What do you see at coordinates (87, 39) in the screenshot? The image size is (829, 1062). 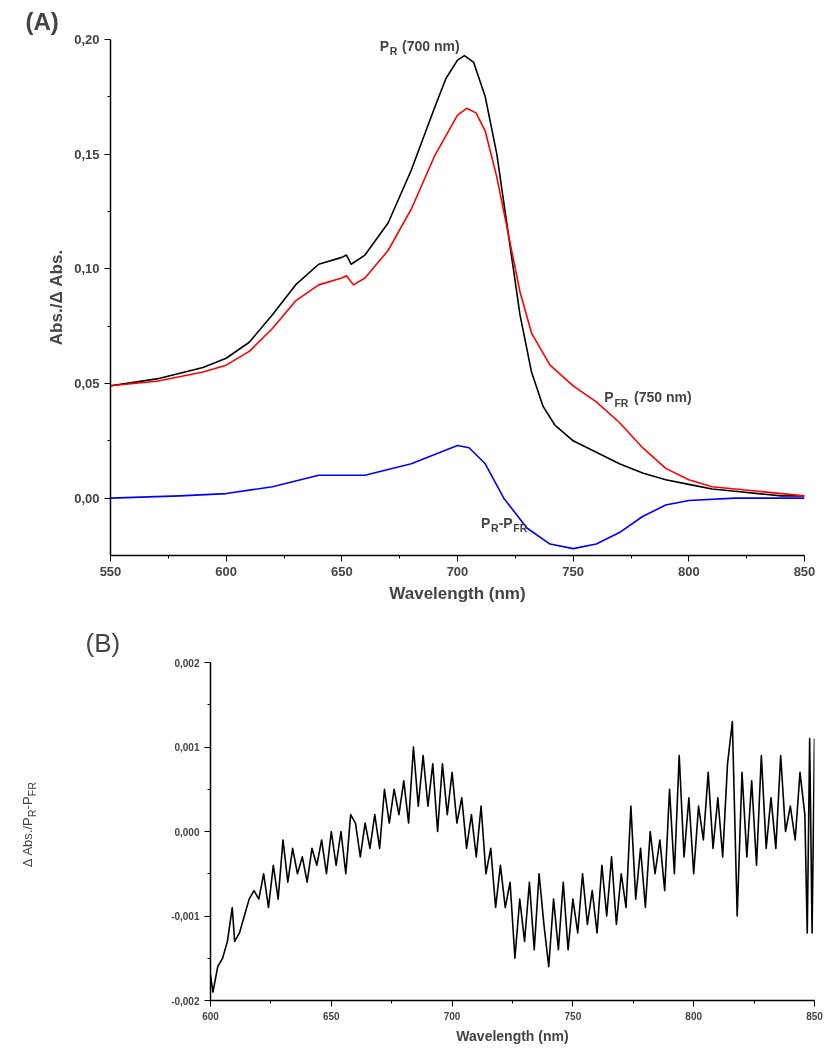 I see `y-tick-label: 0,20` at bounding box center [87, 39].